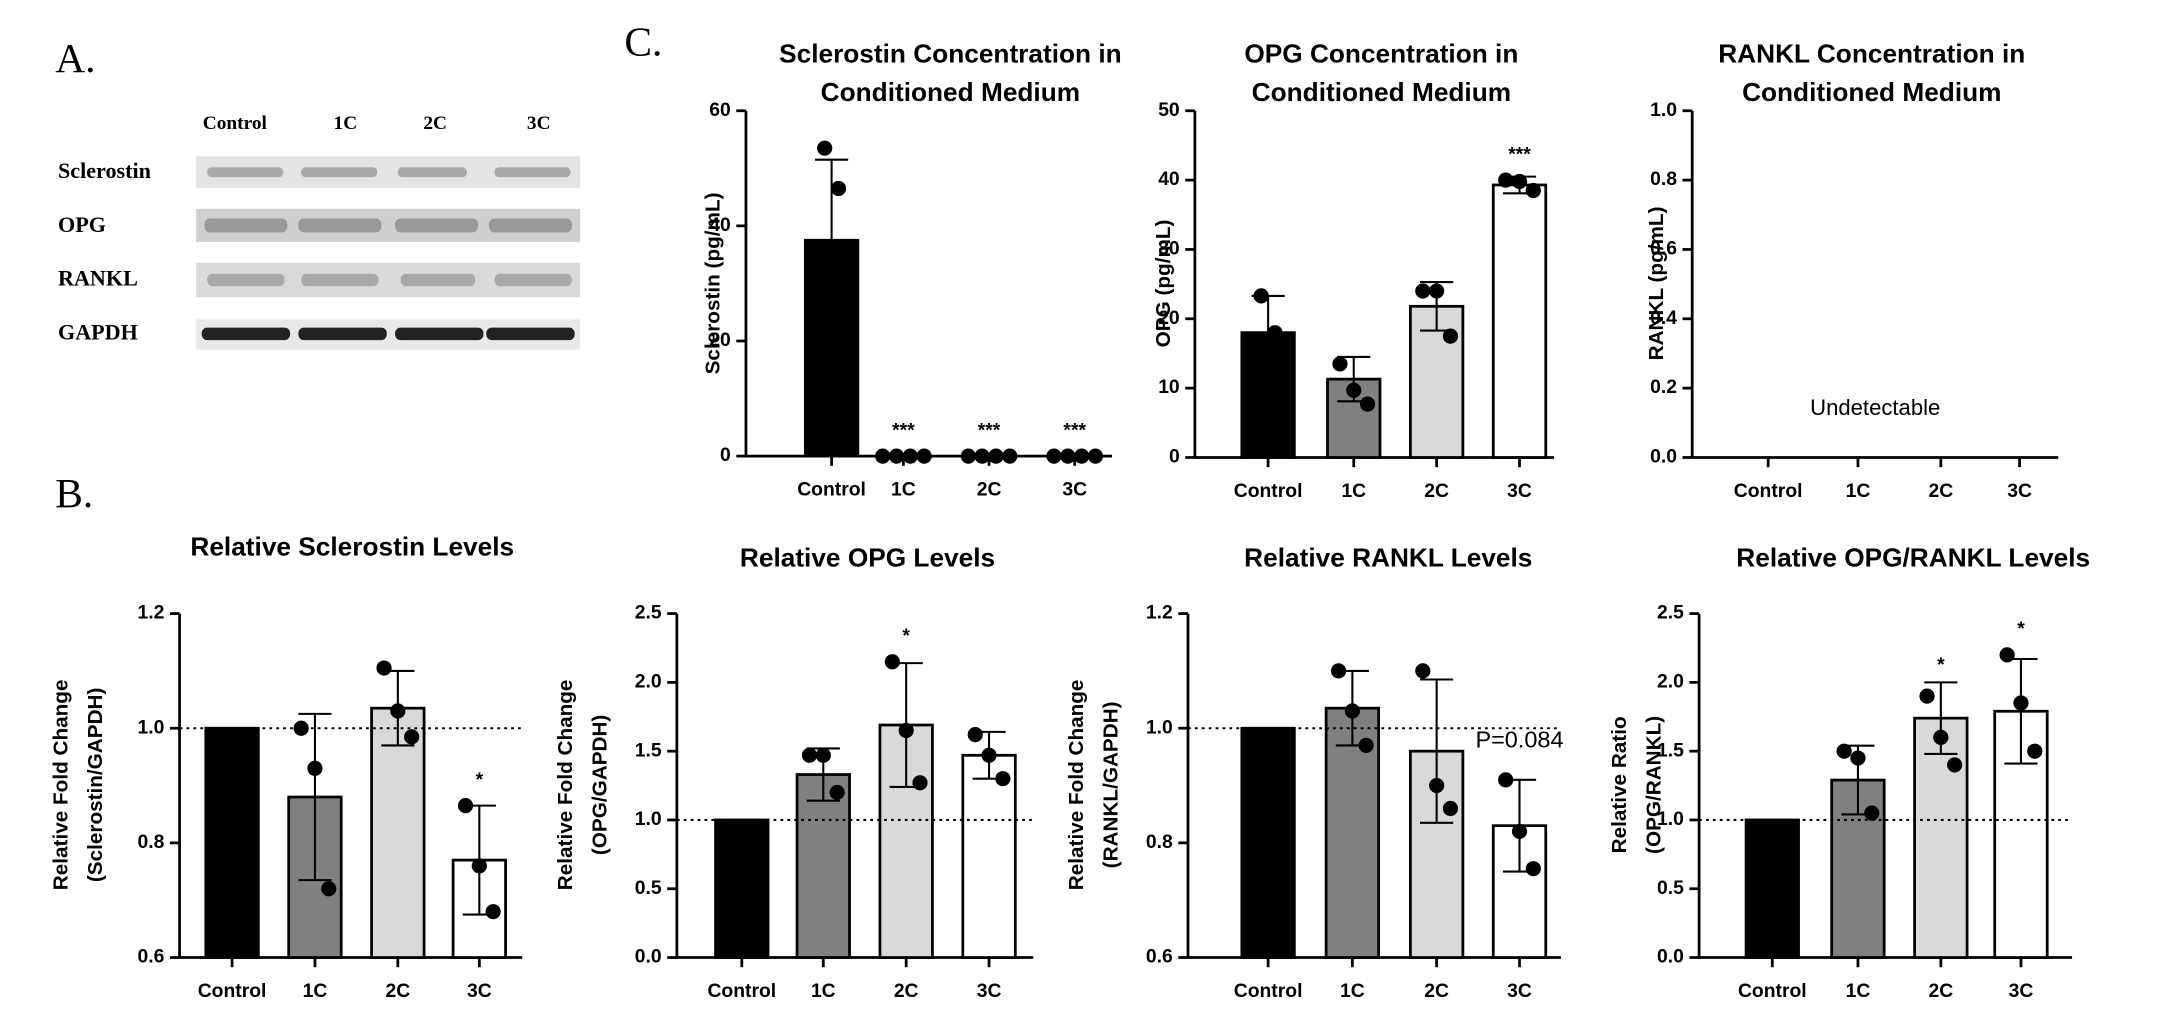 Image resolution: width=2166 pixels, height=1031 pixels. What do you see at coordinates (346, 123) in the screenshot?
I see `lane-label: 1C` at bounding box center [346, 123].